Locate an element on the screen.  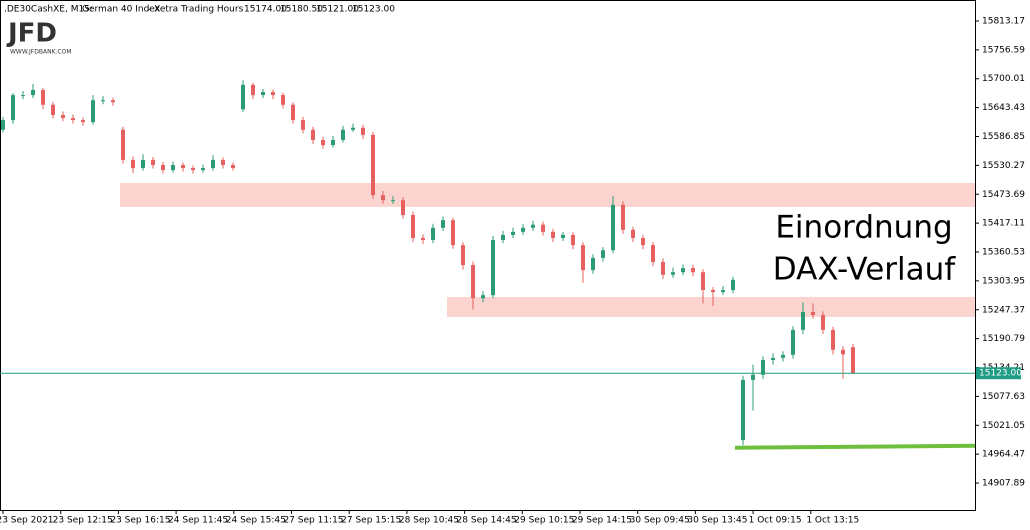
x-tick-label: 23 Sep 2021 is located at coordinates (27, 521).